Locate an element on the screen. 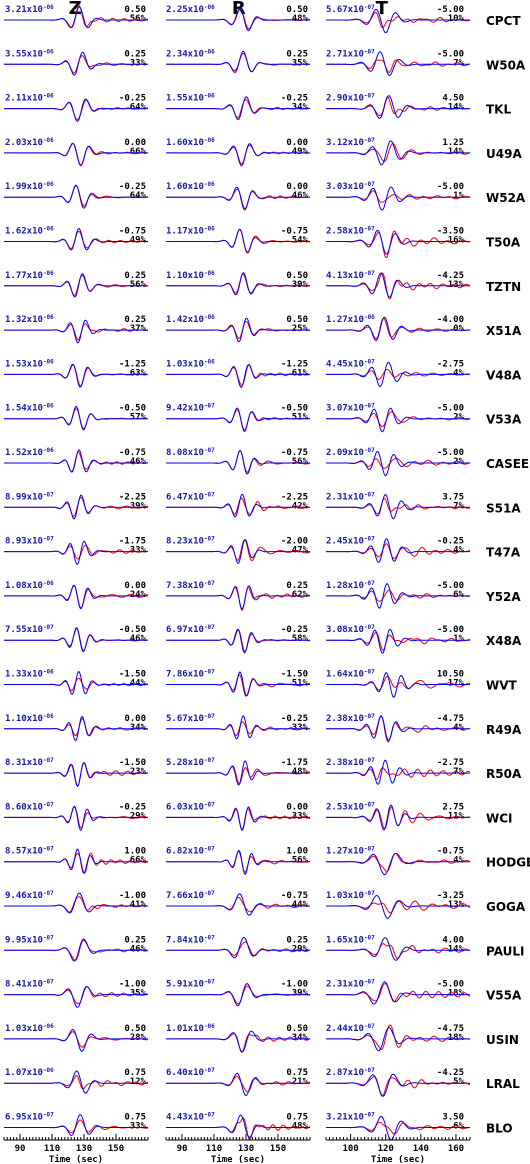 The width and height of the screenshot is (530, 1164). amplitude-label: 7.84x10-07 is located at coordinates (190, 939).